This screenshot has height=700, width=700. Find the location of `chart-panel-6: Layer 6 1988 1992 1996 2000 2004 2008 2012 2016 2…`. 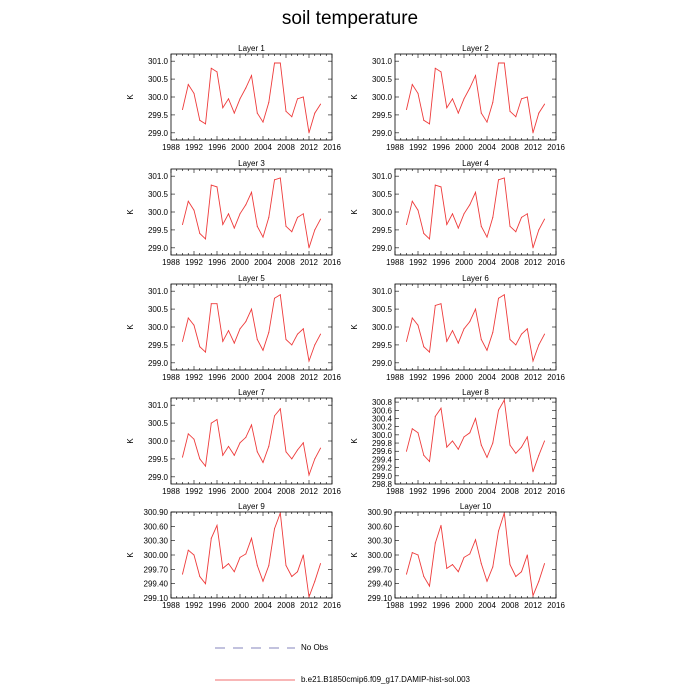

chart-panel-6: Layer 6 1988 1992 1996 2000 2004 2008 2012 2016 2… is located at coordinates (457, 328).